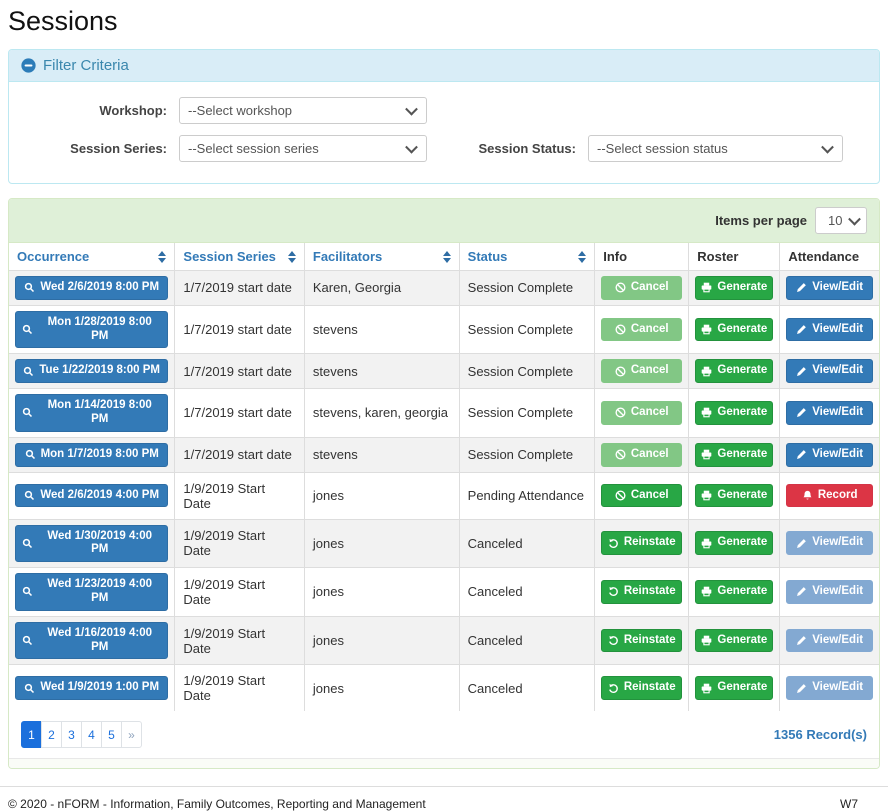 The height and width of the screenshot is (811, 888). What do you see at coordinates (111, 735) in the screenshot?
I see `pagination-page-5: 5` at bounding box center [111, 735].